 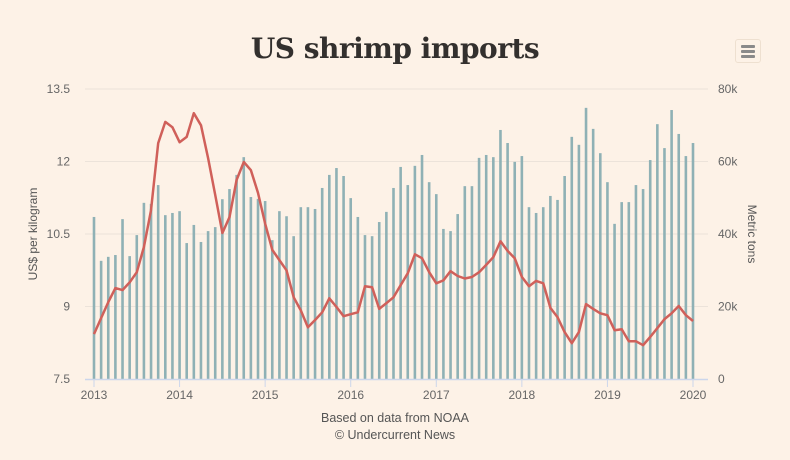 What do you see at coordinates (94, 395) in the screenshot?
I see `x-tick-label: 2013` at bounding box center [94, 395].